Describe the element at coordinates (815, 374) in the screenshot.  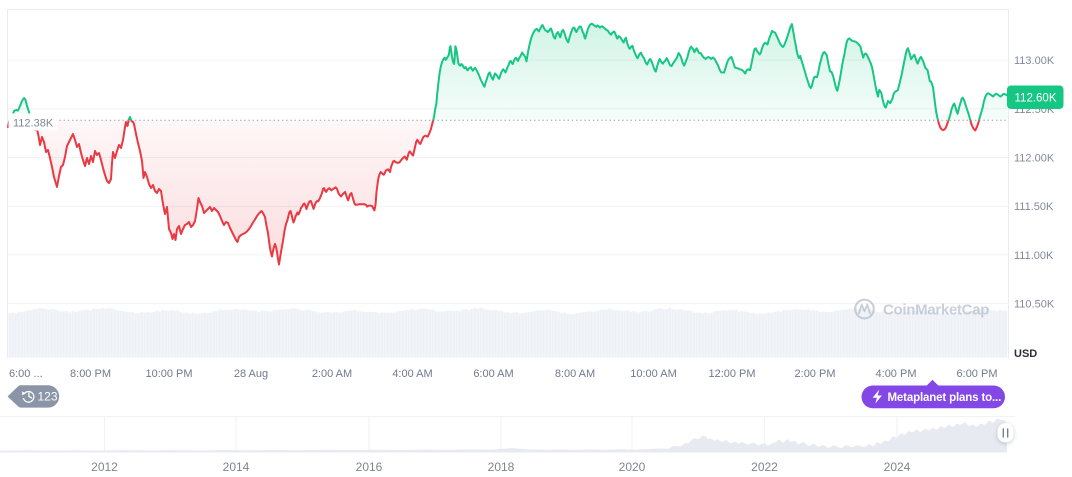
I see `svg-text: 2:00 PM` at that location.